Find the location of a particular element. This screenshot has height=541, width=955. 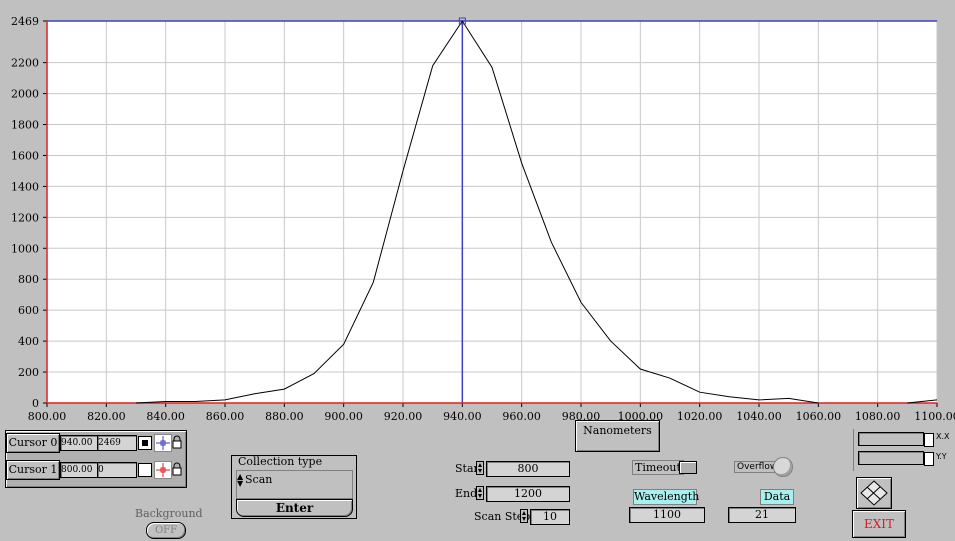

y-tick-label: 1000 is located at coordinates (25, 248).